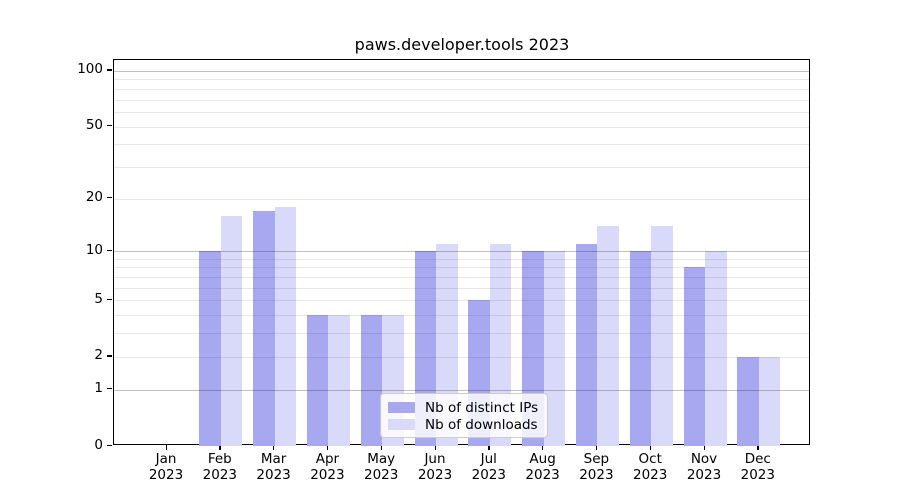 This screenshot has width=900, height=500. Describe the element at coordinates (94, 125) in the screenshot. I see `y-tick-label-50: 50` at that location.